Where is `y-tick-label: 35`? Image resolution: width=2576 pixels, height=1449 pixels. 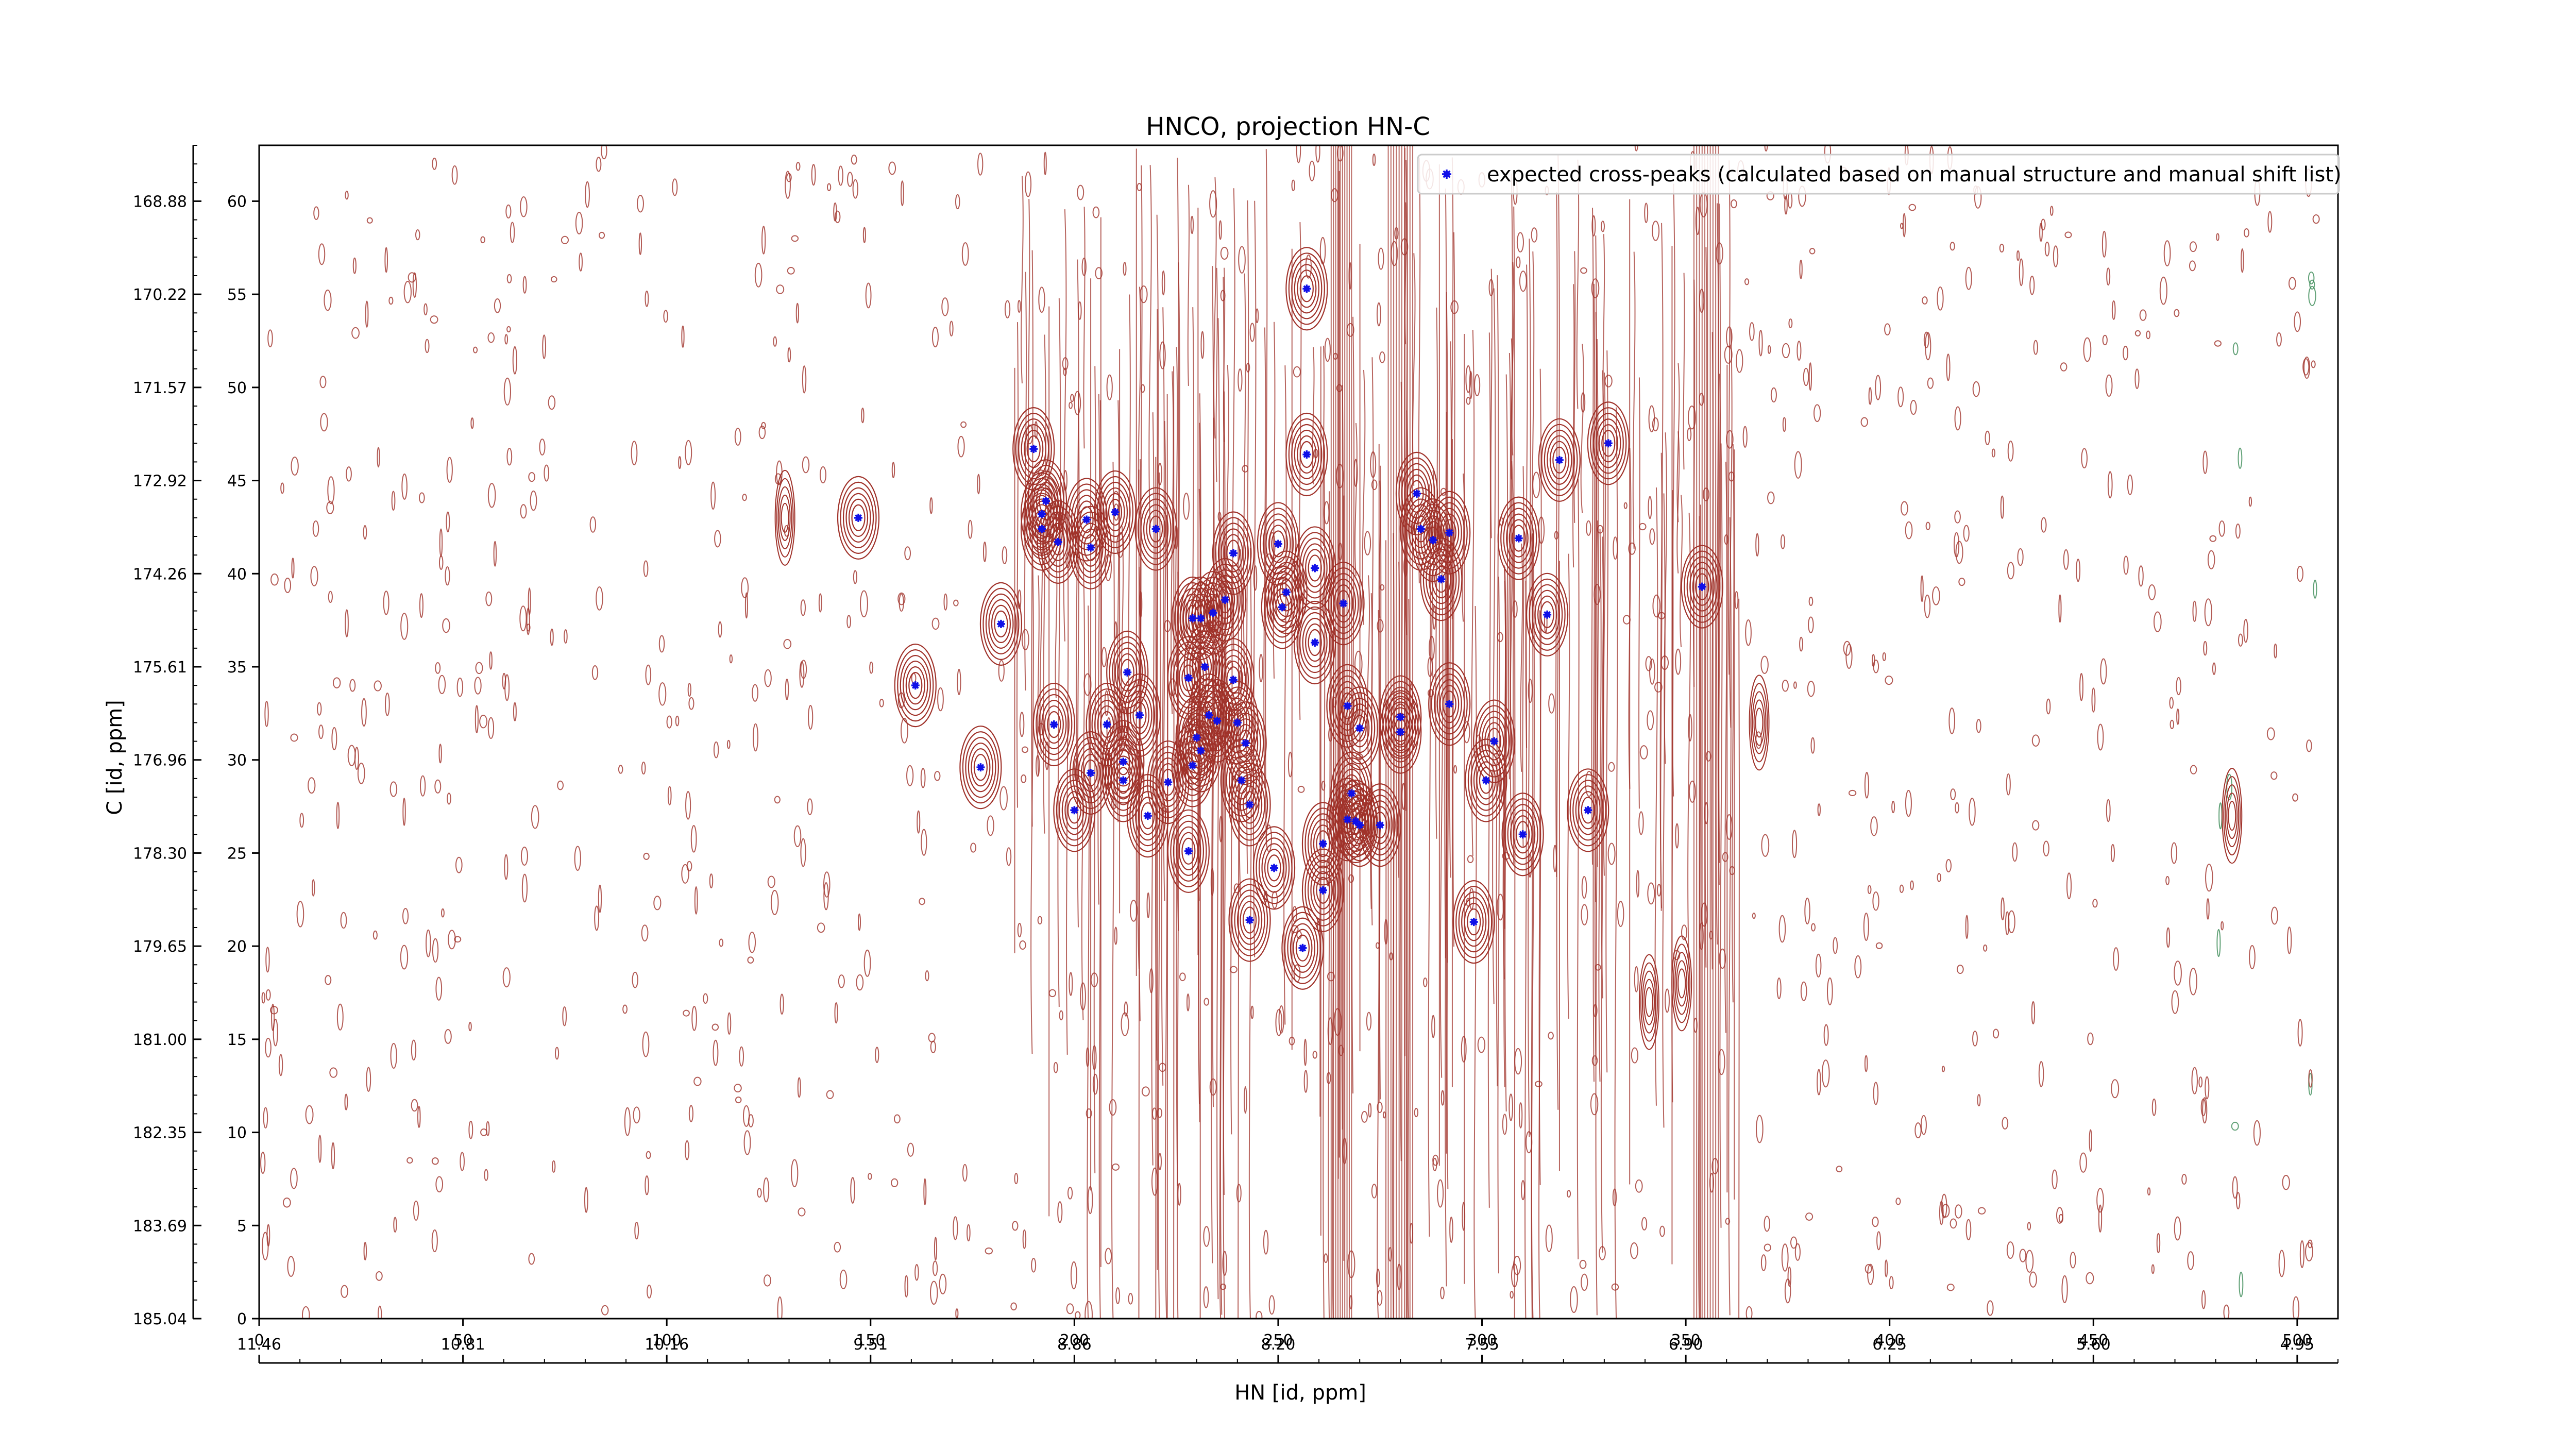 y-tick-label: 35 is located at coordinates (237, 668).